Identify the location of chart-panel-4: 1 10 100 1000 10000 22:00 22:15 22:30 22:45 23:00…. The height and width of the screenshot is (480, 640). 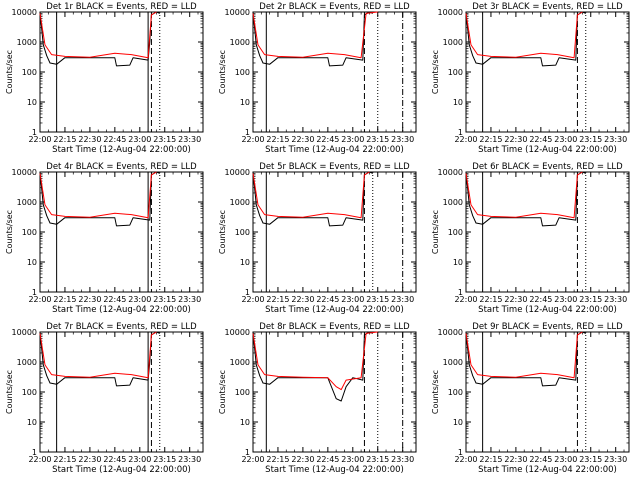
(104, 238).